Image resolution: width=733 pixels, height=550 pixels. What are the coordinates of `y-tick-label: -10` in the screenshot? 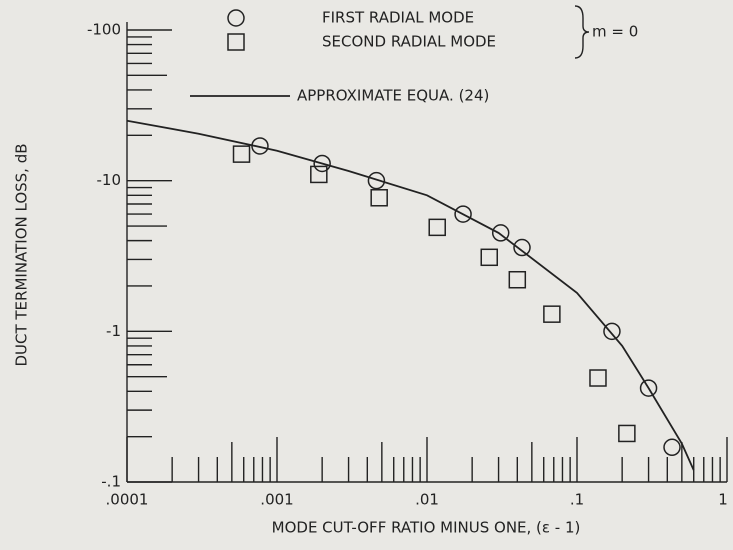 It's located at (109, 180).